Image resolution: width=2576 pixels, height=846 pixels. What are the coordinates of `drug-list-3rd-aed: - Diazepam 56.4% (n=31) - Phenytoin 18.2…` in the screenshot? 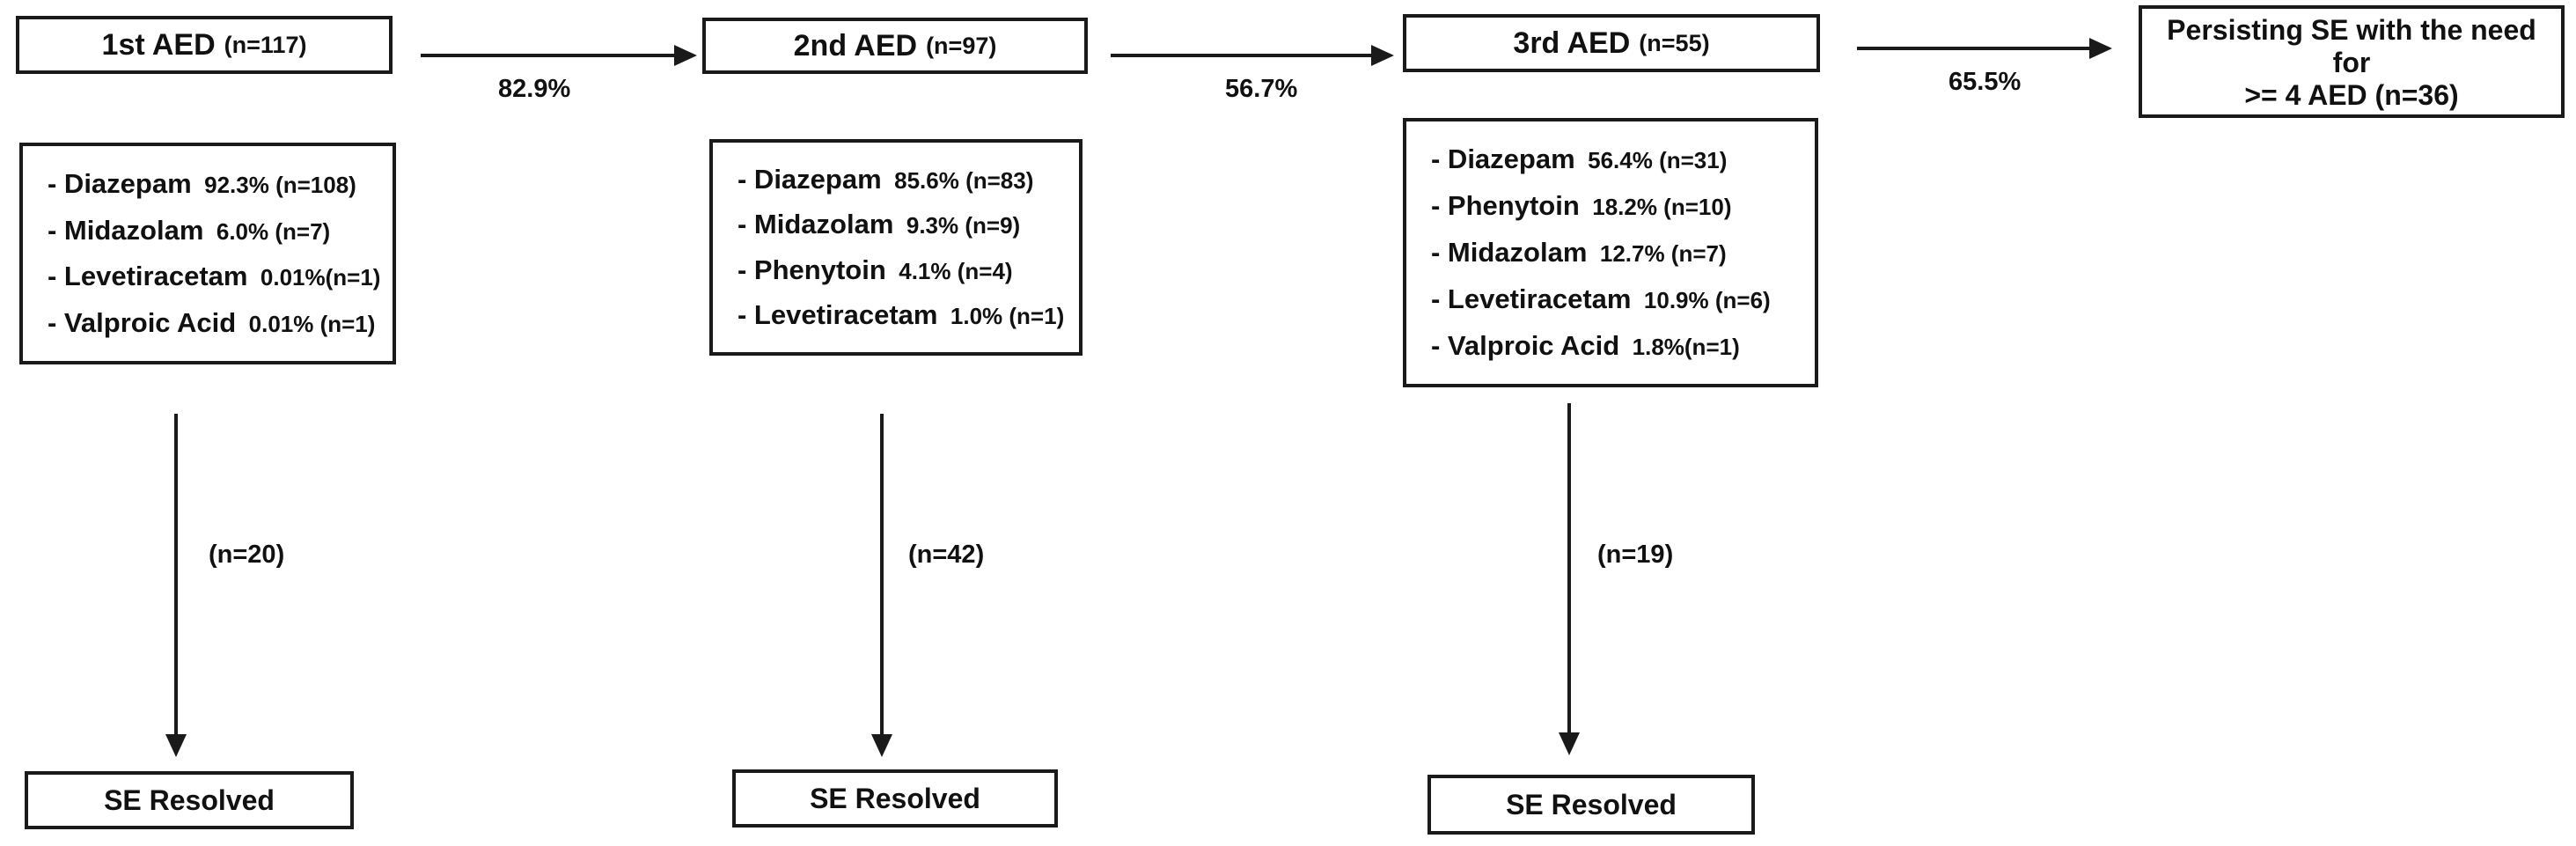 It's located at (1610, 252).